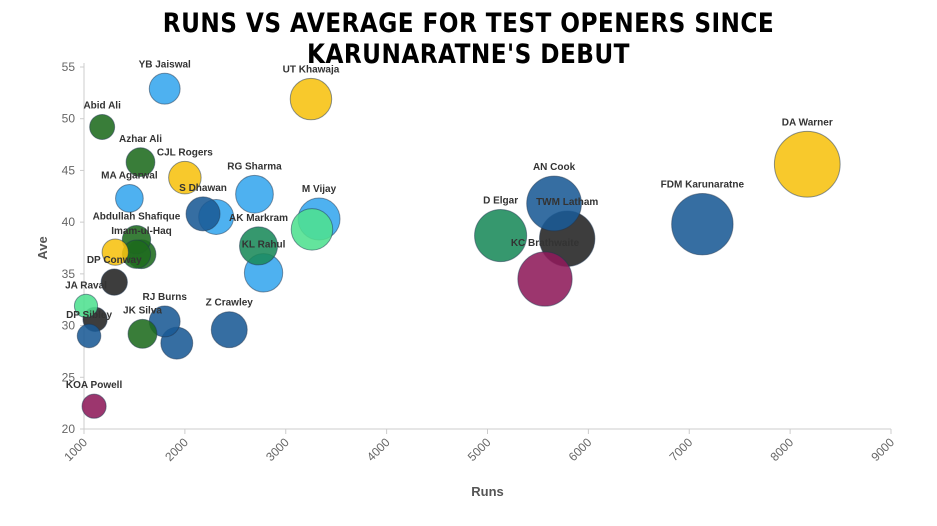 The height and width of the screenshot is (526, 937). What do you see at coordinates (42, 247) in the screenshot?
I see `y-axis-title: Ave` at bounding box center [42, 247].